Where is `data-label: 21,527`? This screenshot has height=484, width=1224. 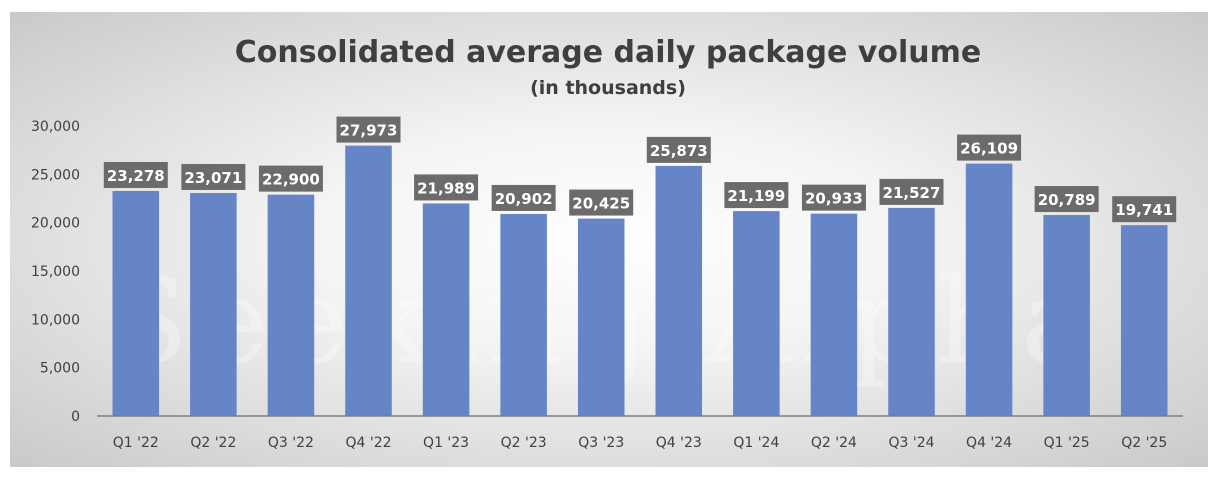 data-label: 21,527 is located at coordinates (911, 191).